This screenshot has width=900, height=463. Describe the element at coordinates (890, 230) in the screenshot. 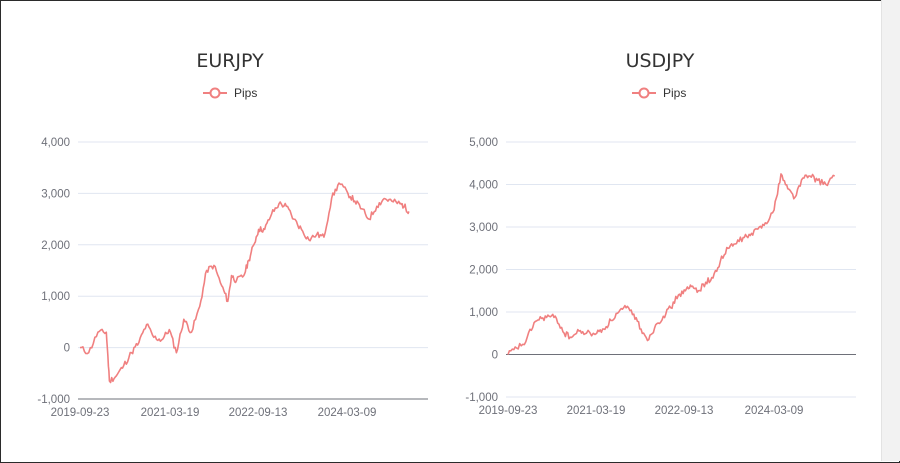

I see `window-right-edge` at that location.